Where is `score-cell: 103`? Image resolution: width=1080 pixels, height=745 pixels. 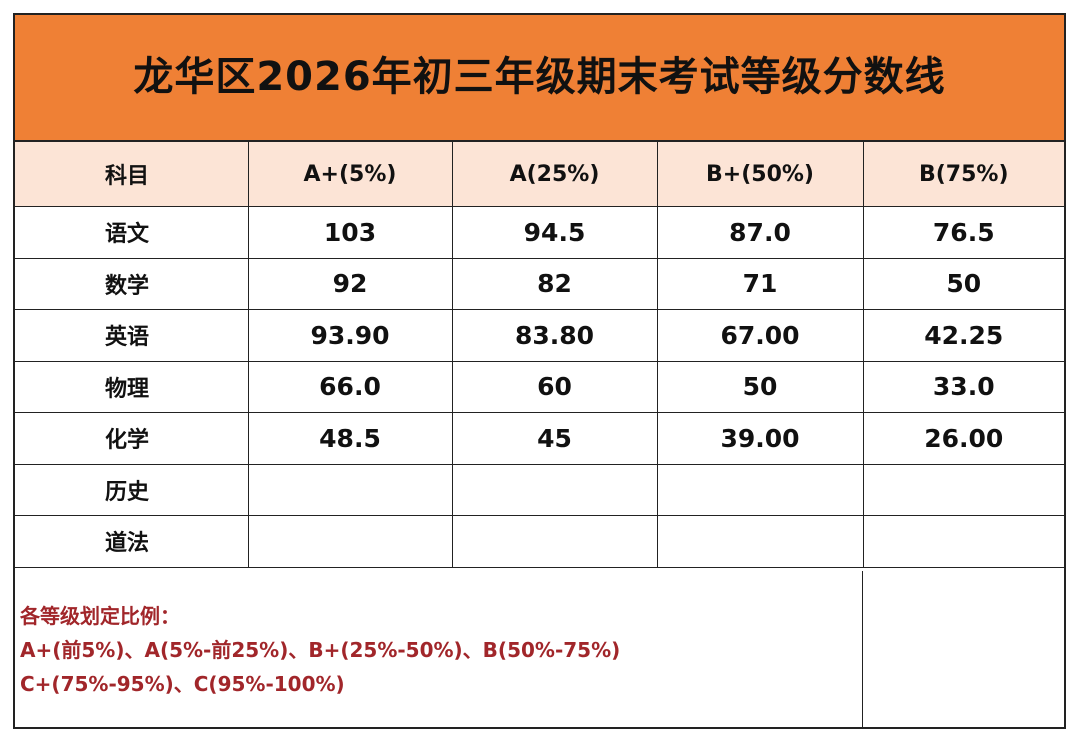
score-cell: 103 is located at coordinates (350, 232).